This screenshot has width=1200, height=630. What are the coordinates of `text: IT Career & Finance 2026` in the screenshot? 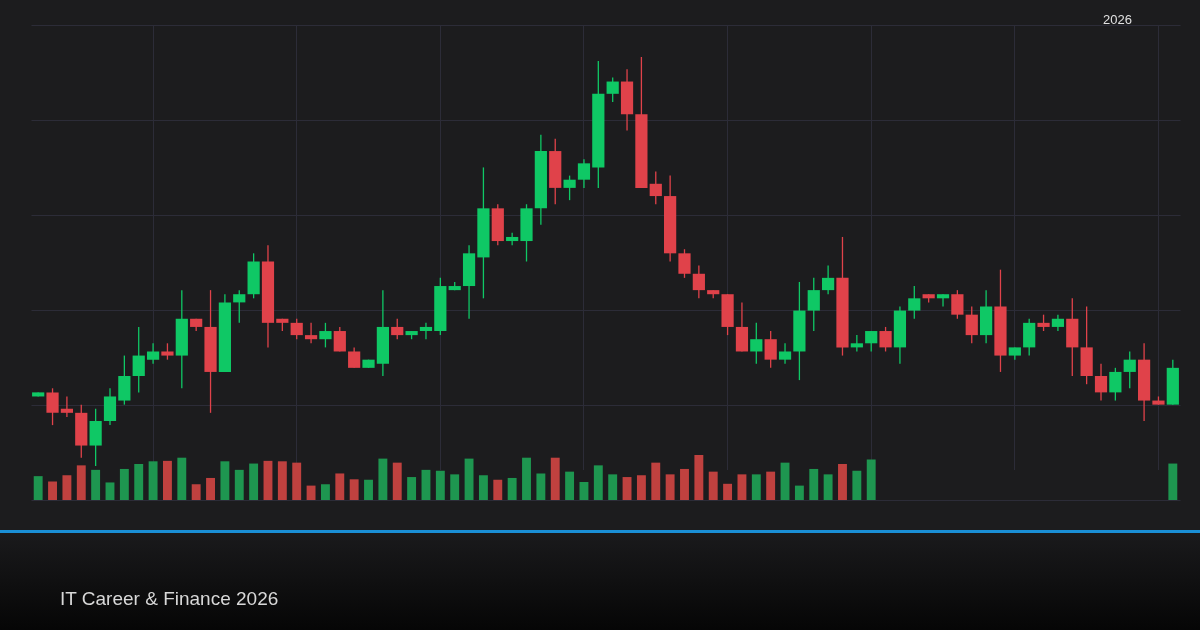 It's located at (169, 599).